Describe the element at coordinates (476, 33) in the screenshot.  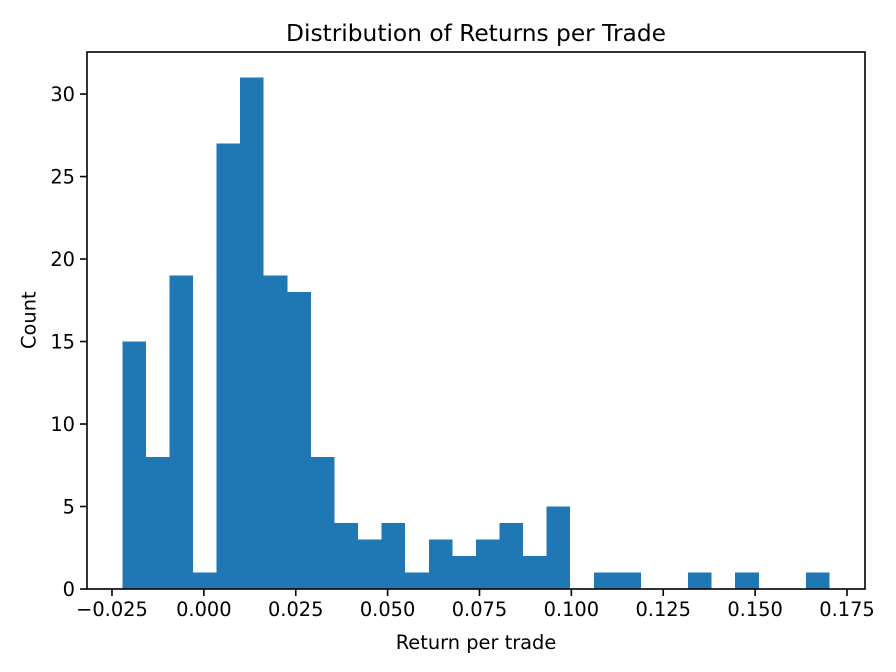
I see `chart-title: Distribution of Returns per Trade` at that location.